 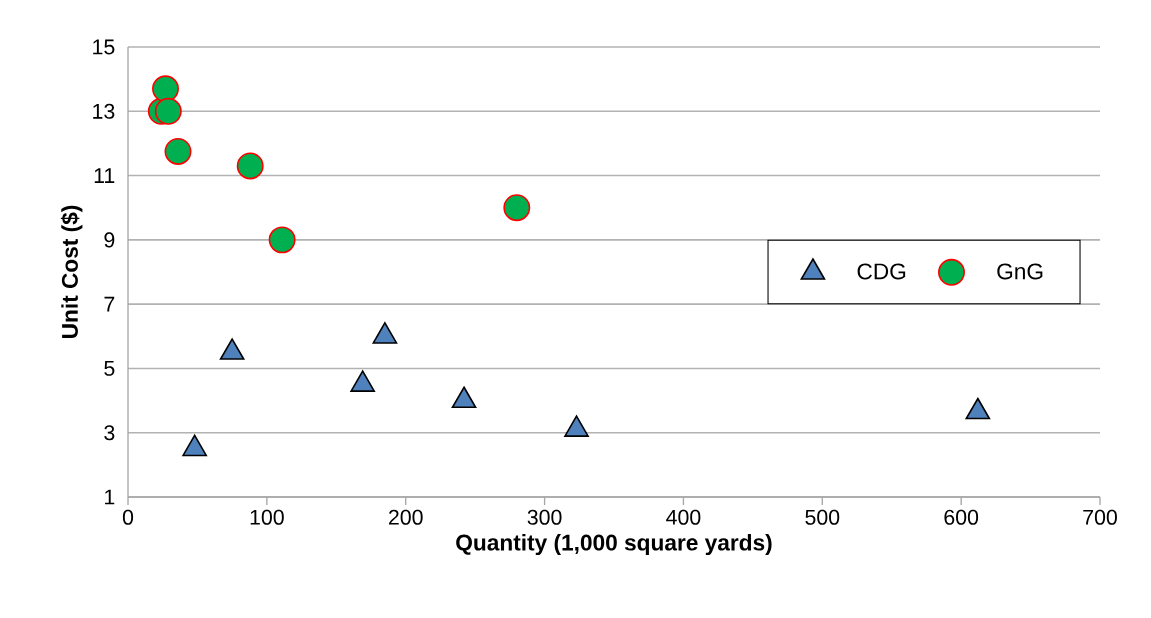 What do you see at coordinates (961, 517) in the screenshot?
I see `x-tick-label: 600` at bounding box center [961, 517].